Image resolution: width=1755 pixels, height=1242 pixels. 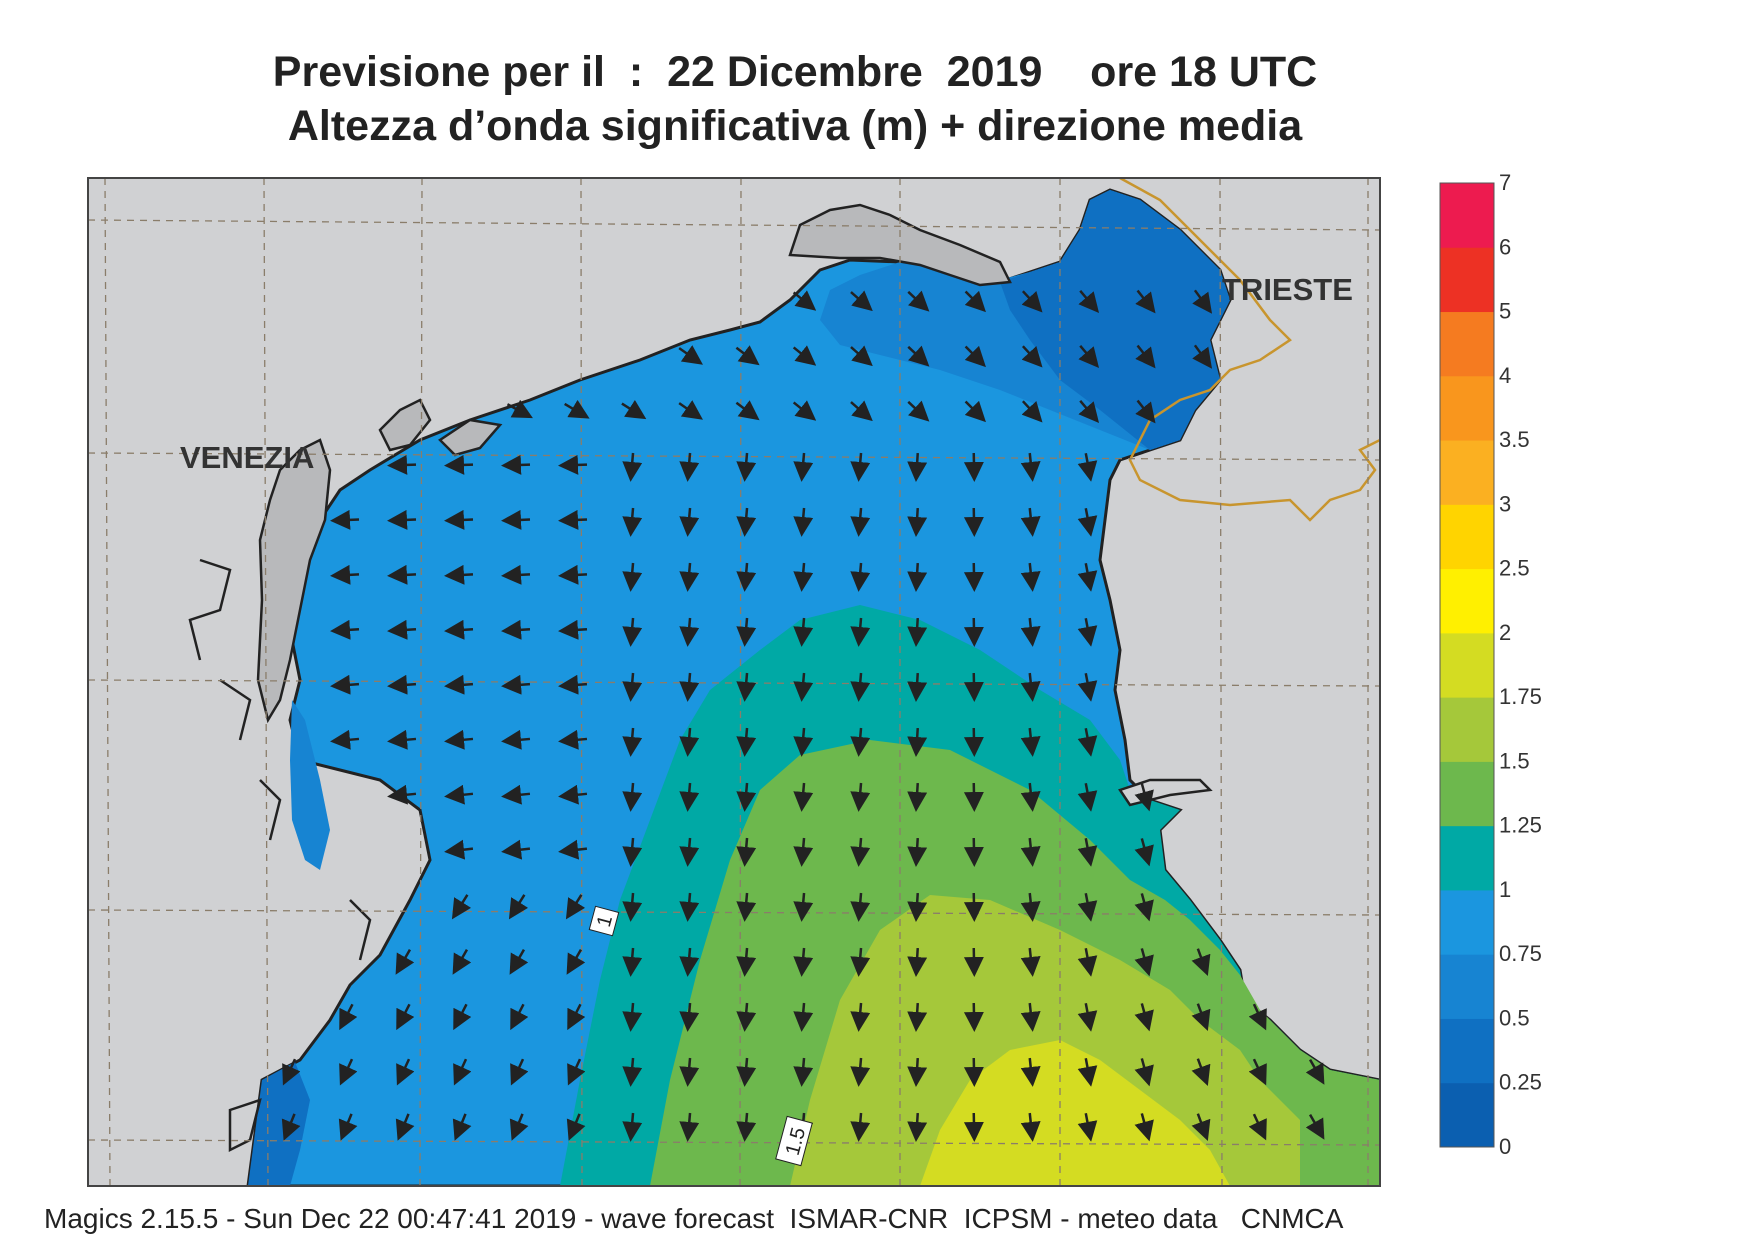 What do you see at coordinates (1115, 320) in the screenshot?
I see `band-0.25` at bounding box center [1115, 320].